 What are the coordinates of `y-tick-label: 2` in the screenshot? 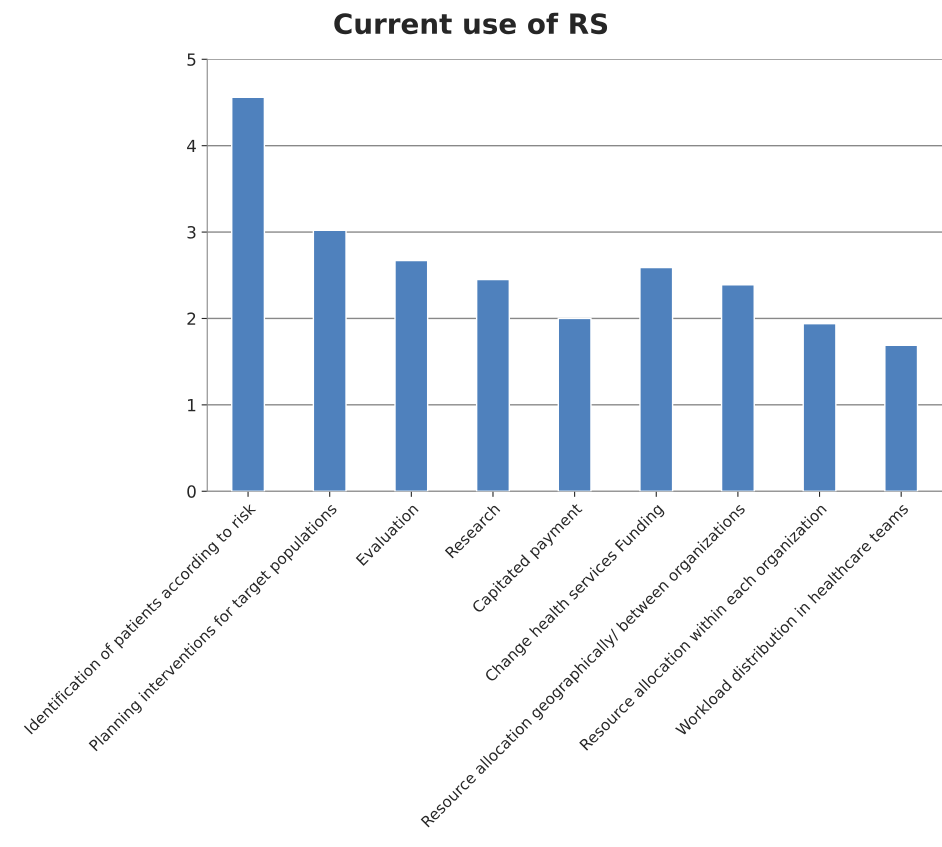 It's located at (191, 318).